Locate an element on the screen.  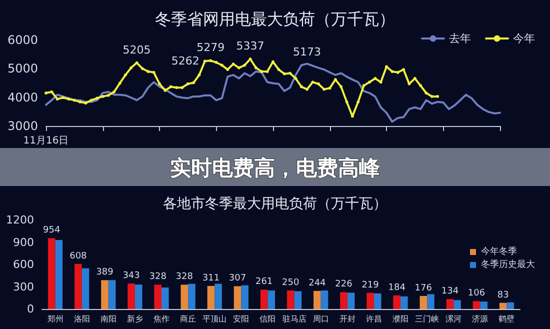
y-tick-label: 1200 is located at coordinates (20, 220).